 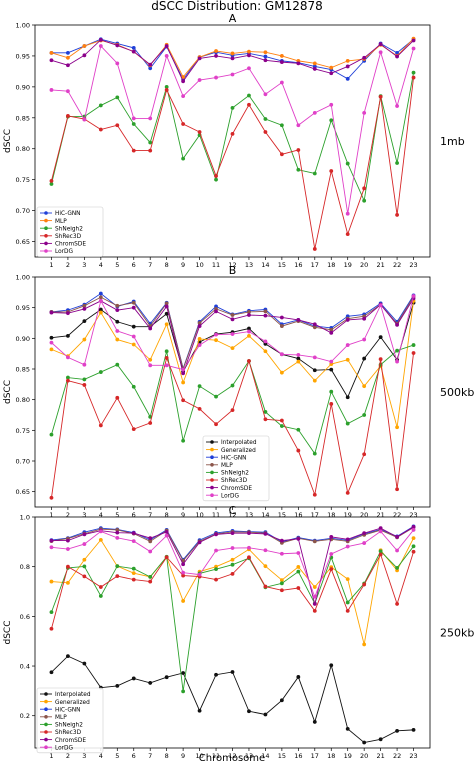 I want to click on legend-label: LorDG, so click(x=230, y=496).